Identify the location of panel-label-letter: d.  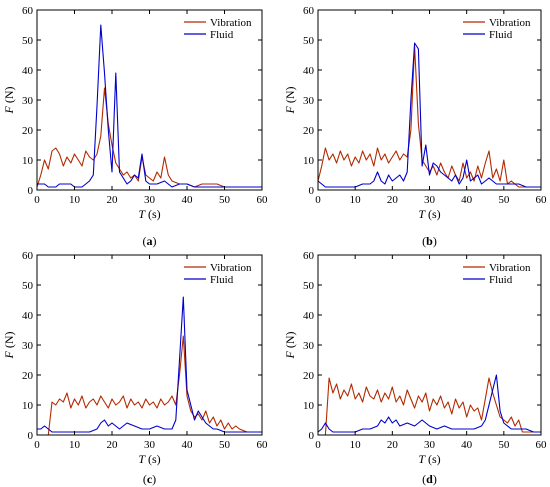
(429, 479).